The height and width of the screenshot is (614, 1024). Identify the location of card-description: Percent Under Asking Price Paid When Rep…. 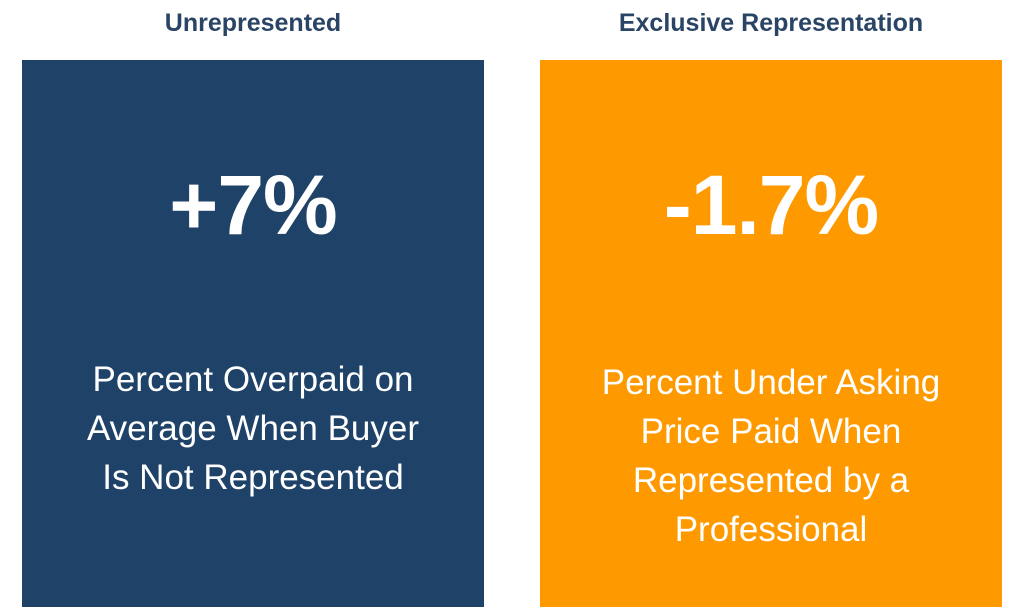
(771, 456).